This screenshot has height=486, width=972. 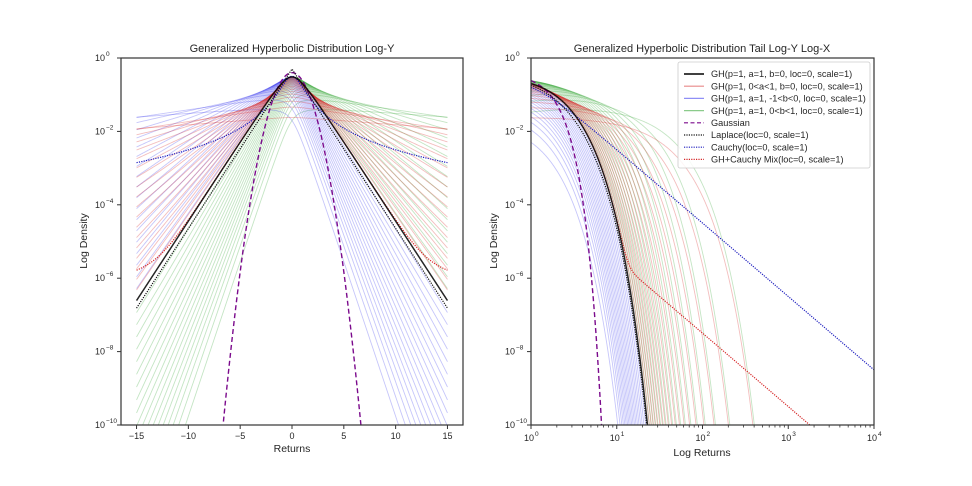 I want to click on left-gh-base-line, so click(x=292, y=188).